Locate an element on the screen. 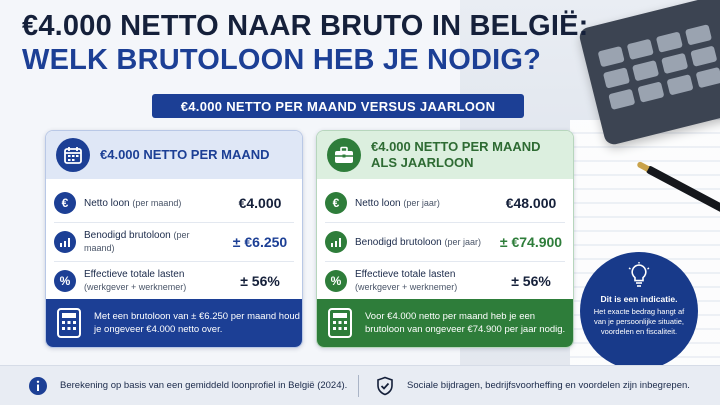 Image resolution: width=720 pixels, height=405 pixels. row-bruto-monthly: Benodigd brutoloon (per maand) ± €6.250 is located at coordinates (174, 242).